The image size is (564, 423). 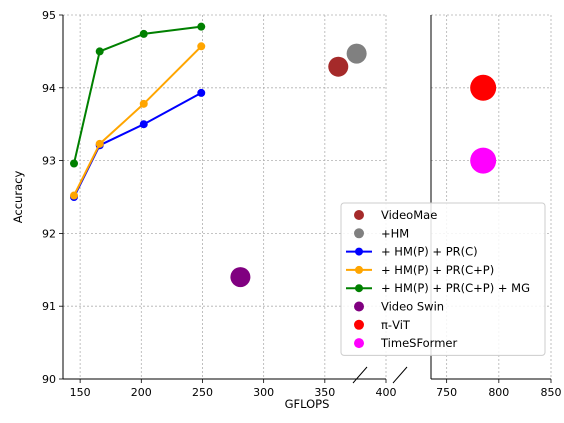 I want to click on x-tick-label: 300, so click(x=263, y=392).